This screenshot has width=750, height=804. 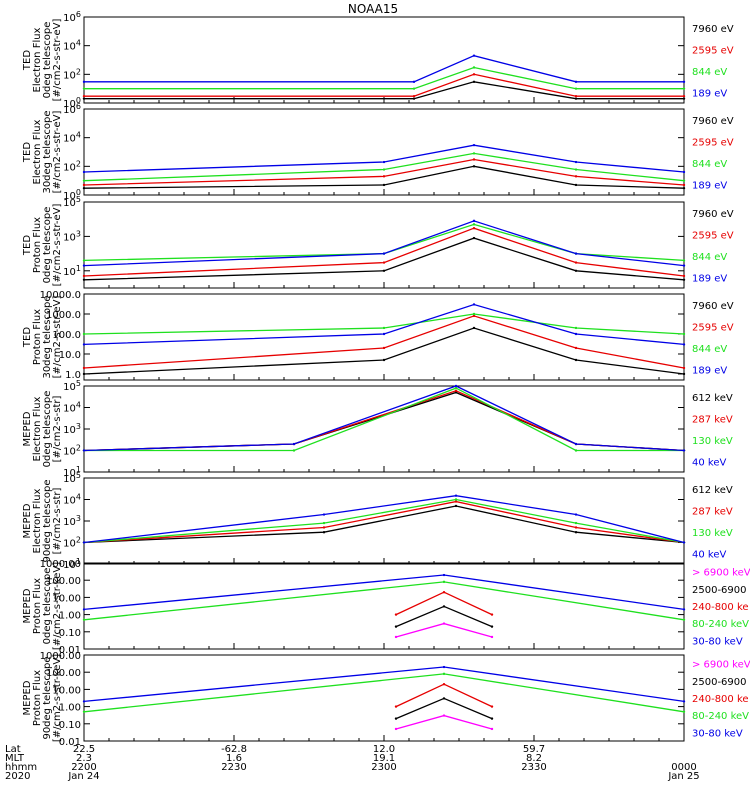 What do you see at coordinates (712, 533) in the screenshot?
I see `legend-entry: 130 keV` at bounding box center [712, 533].